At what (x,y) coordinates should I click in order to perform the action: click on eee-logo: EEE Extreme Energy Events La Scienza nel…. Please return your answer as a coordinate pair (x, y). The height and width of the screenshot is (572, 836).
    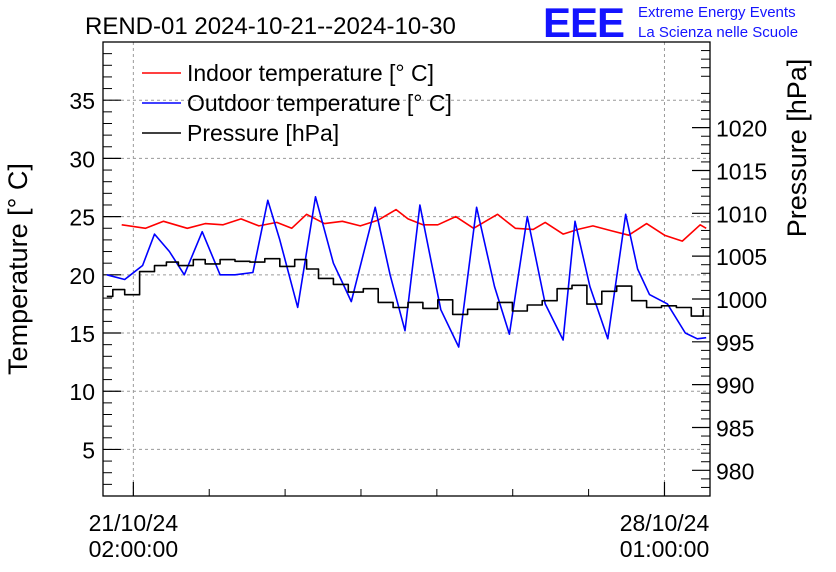
    Looking at the image, I should click on (688, 23).